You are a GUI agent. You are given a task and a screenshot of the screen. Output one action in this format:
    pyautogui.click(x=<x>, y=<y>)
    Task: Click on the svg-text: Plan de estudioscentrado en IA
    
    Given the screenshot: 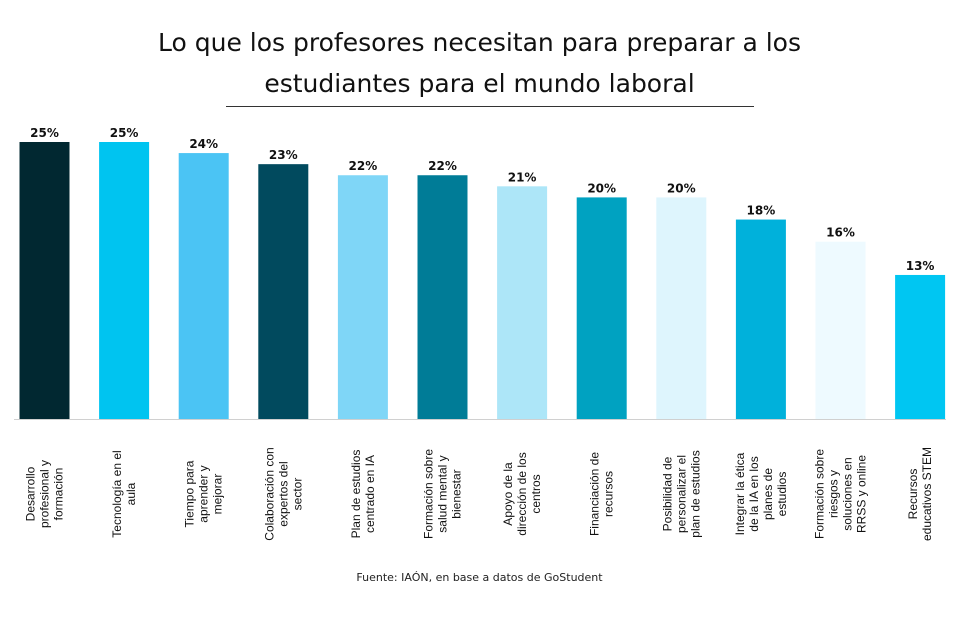 What is the action you would take?
    pyautogui.click(x=363, y=494)
    